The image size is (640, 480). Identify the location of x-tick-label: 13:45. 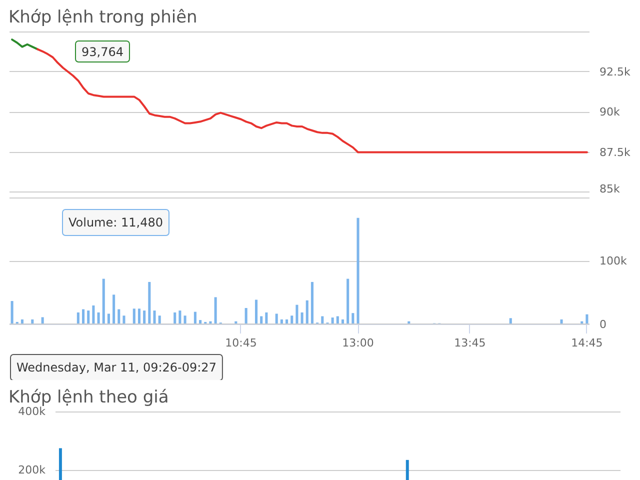
(470, 343).